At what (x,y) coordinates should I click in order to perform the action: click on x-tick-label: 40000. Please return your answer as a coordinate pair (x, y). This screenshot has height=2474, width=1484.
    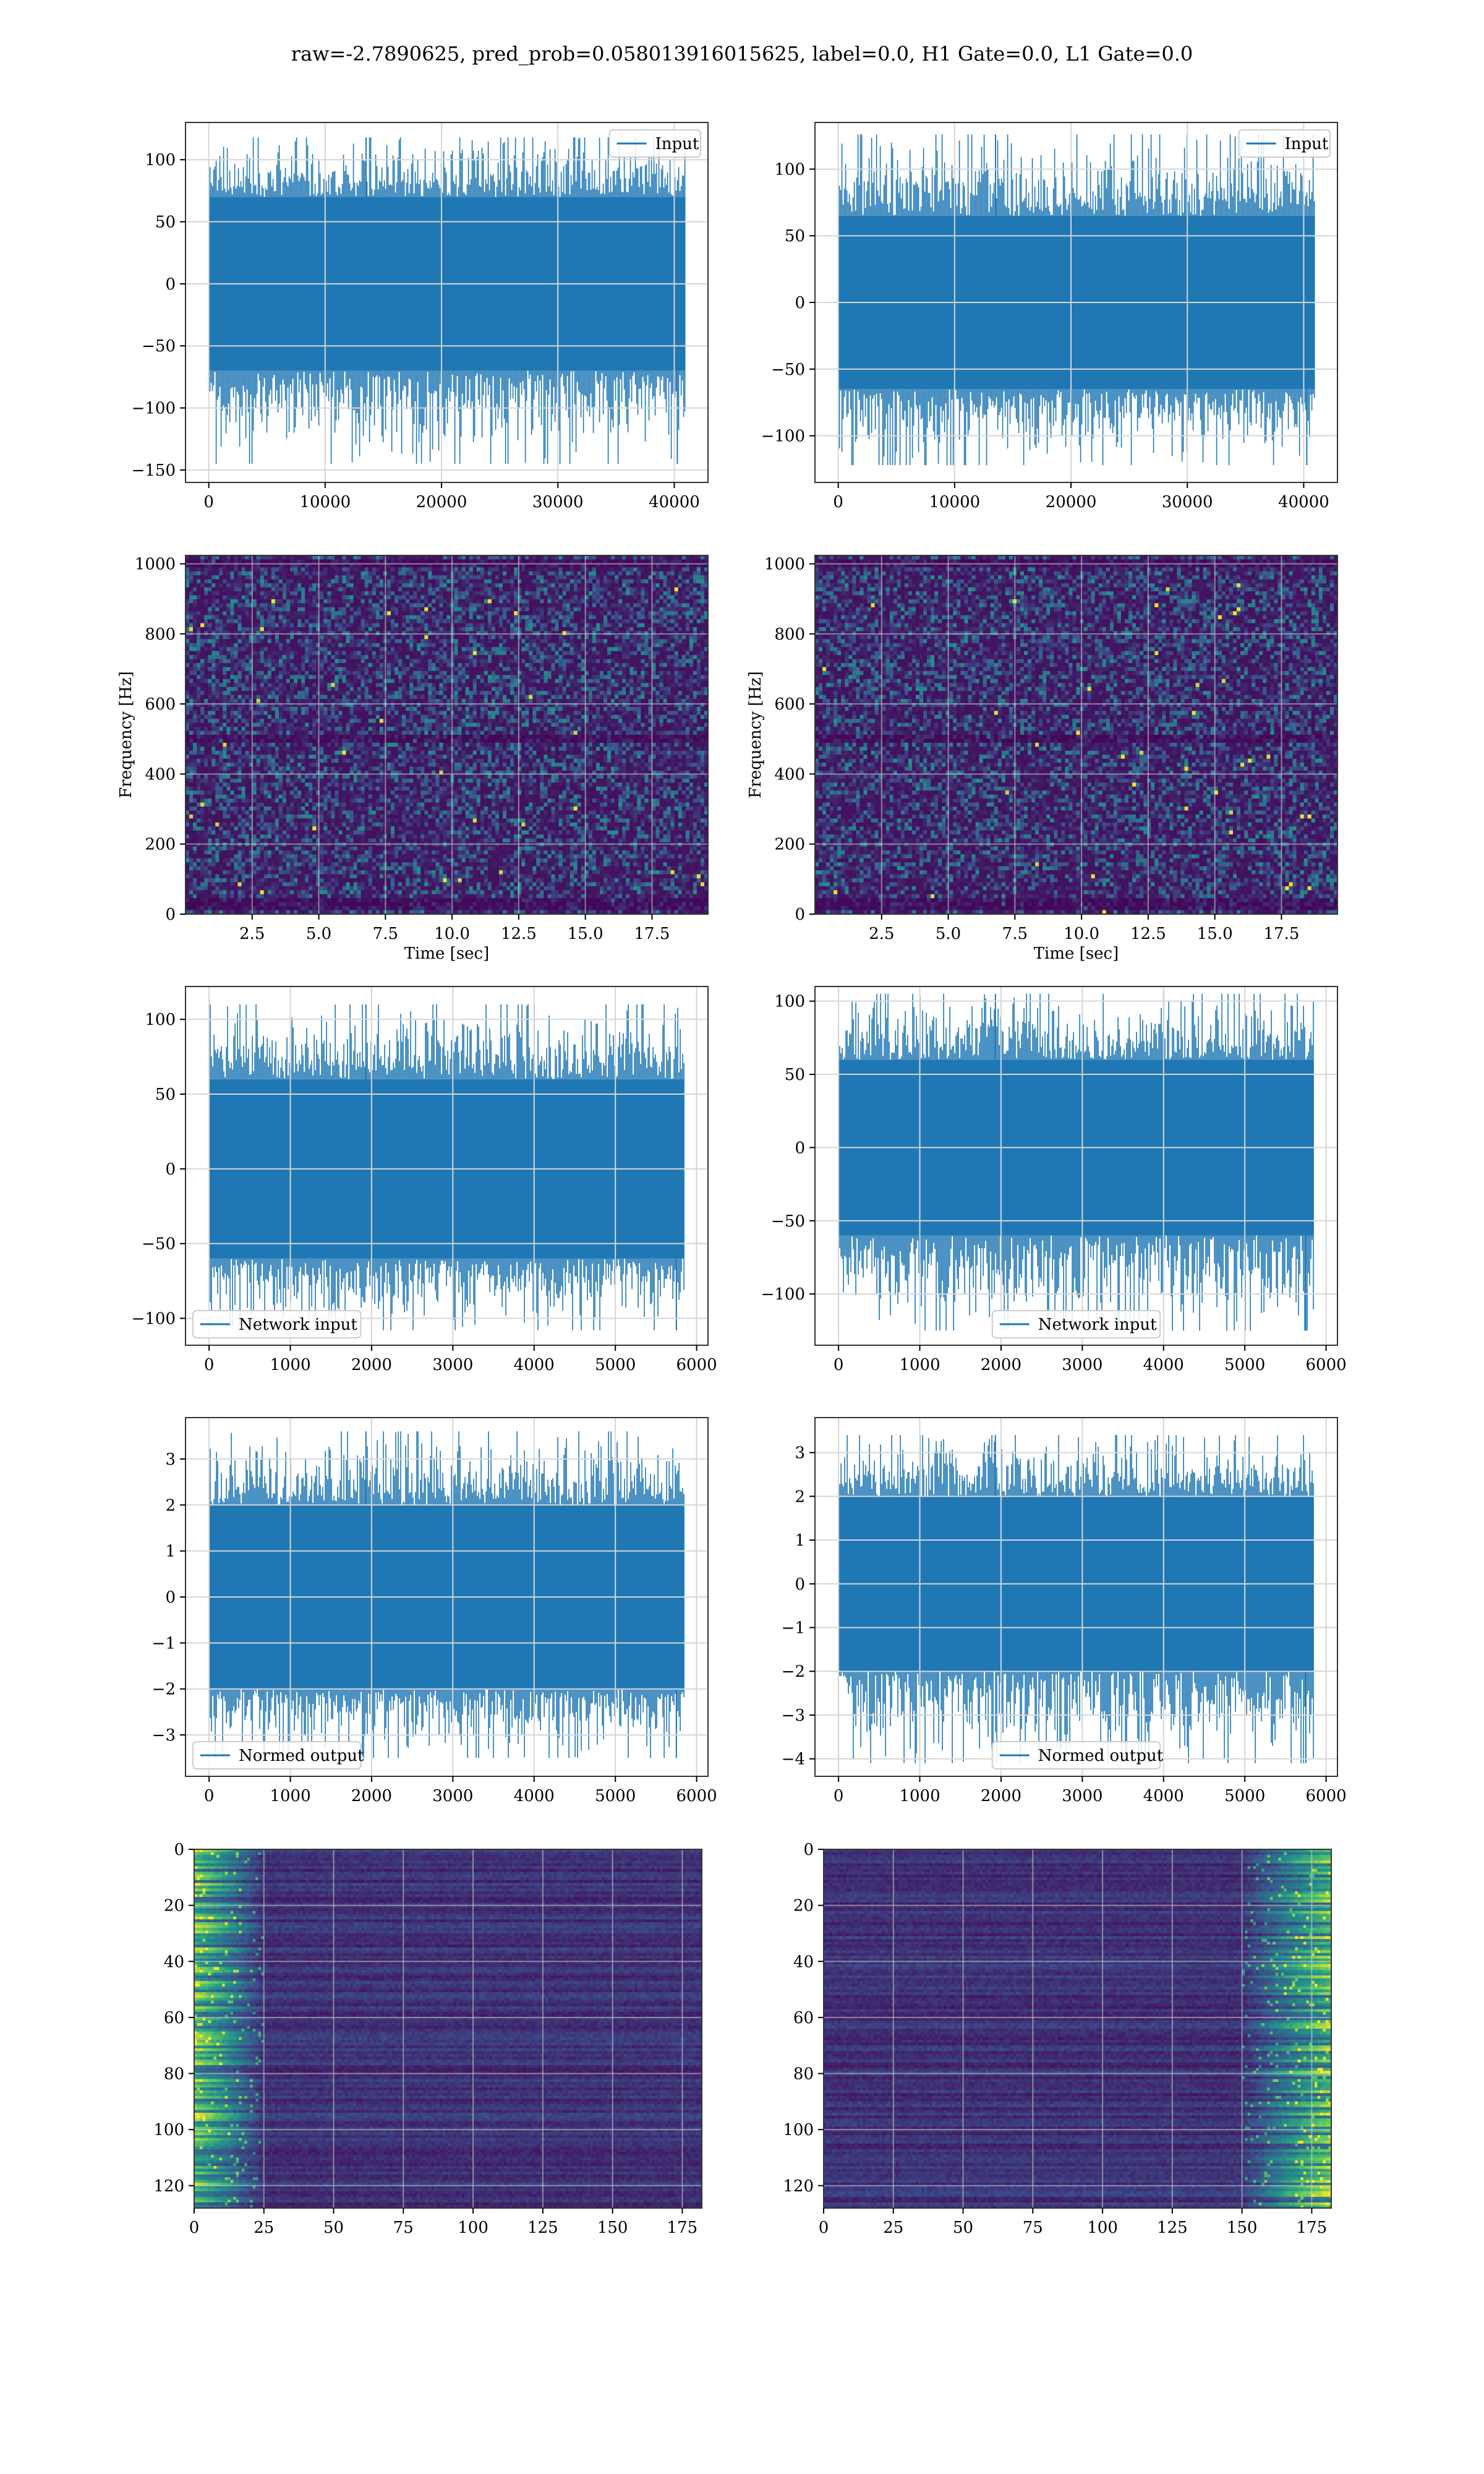
    Looking at the image, I should click on (674, 502).